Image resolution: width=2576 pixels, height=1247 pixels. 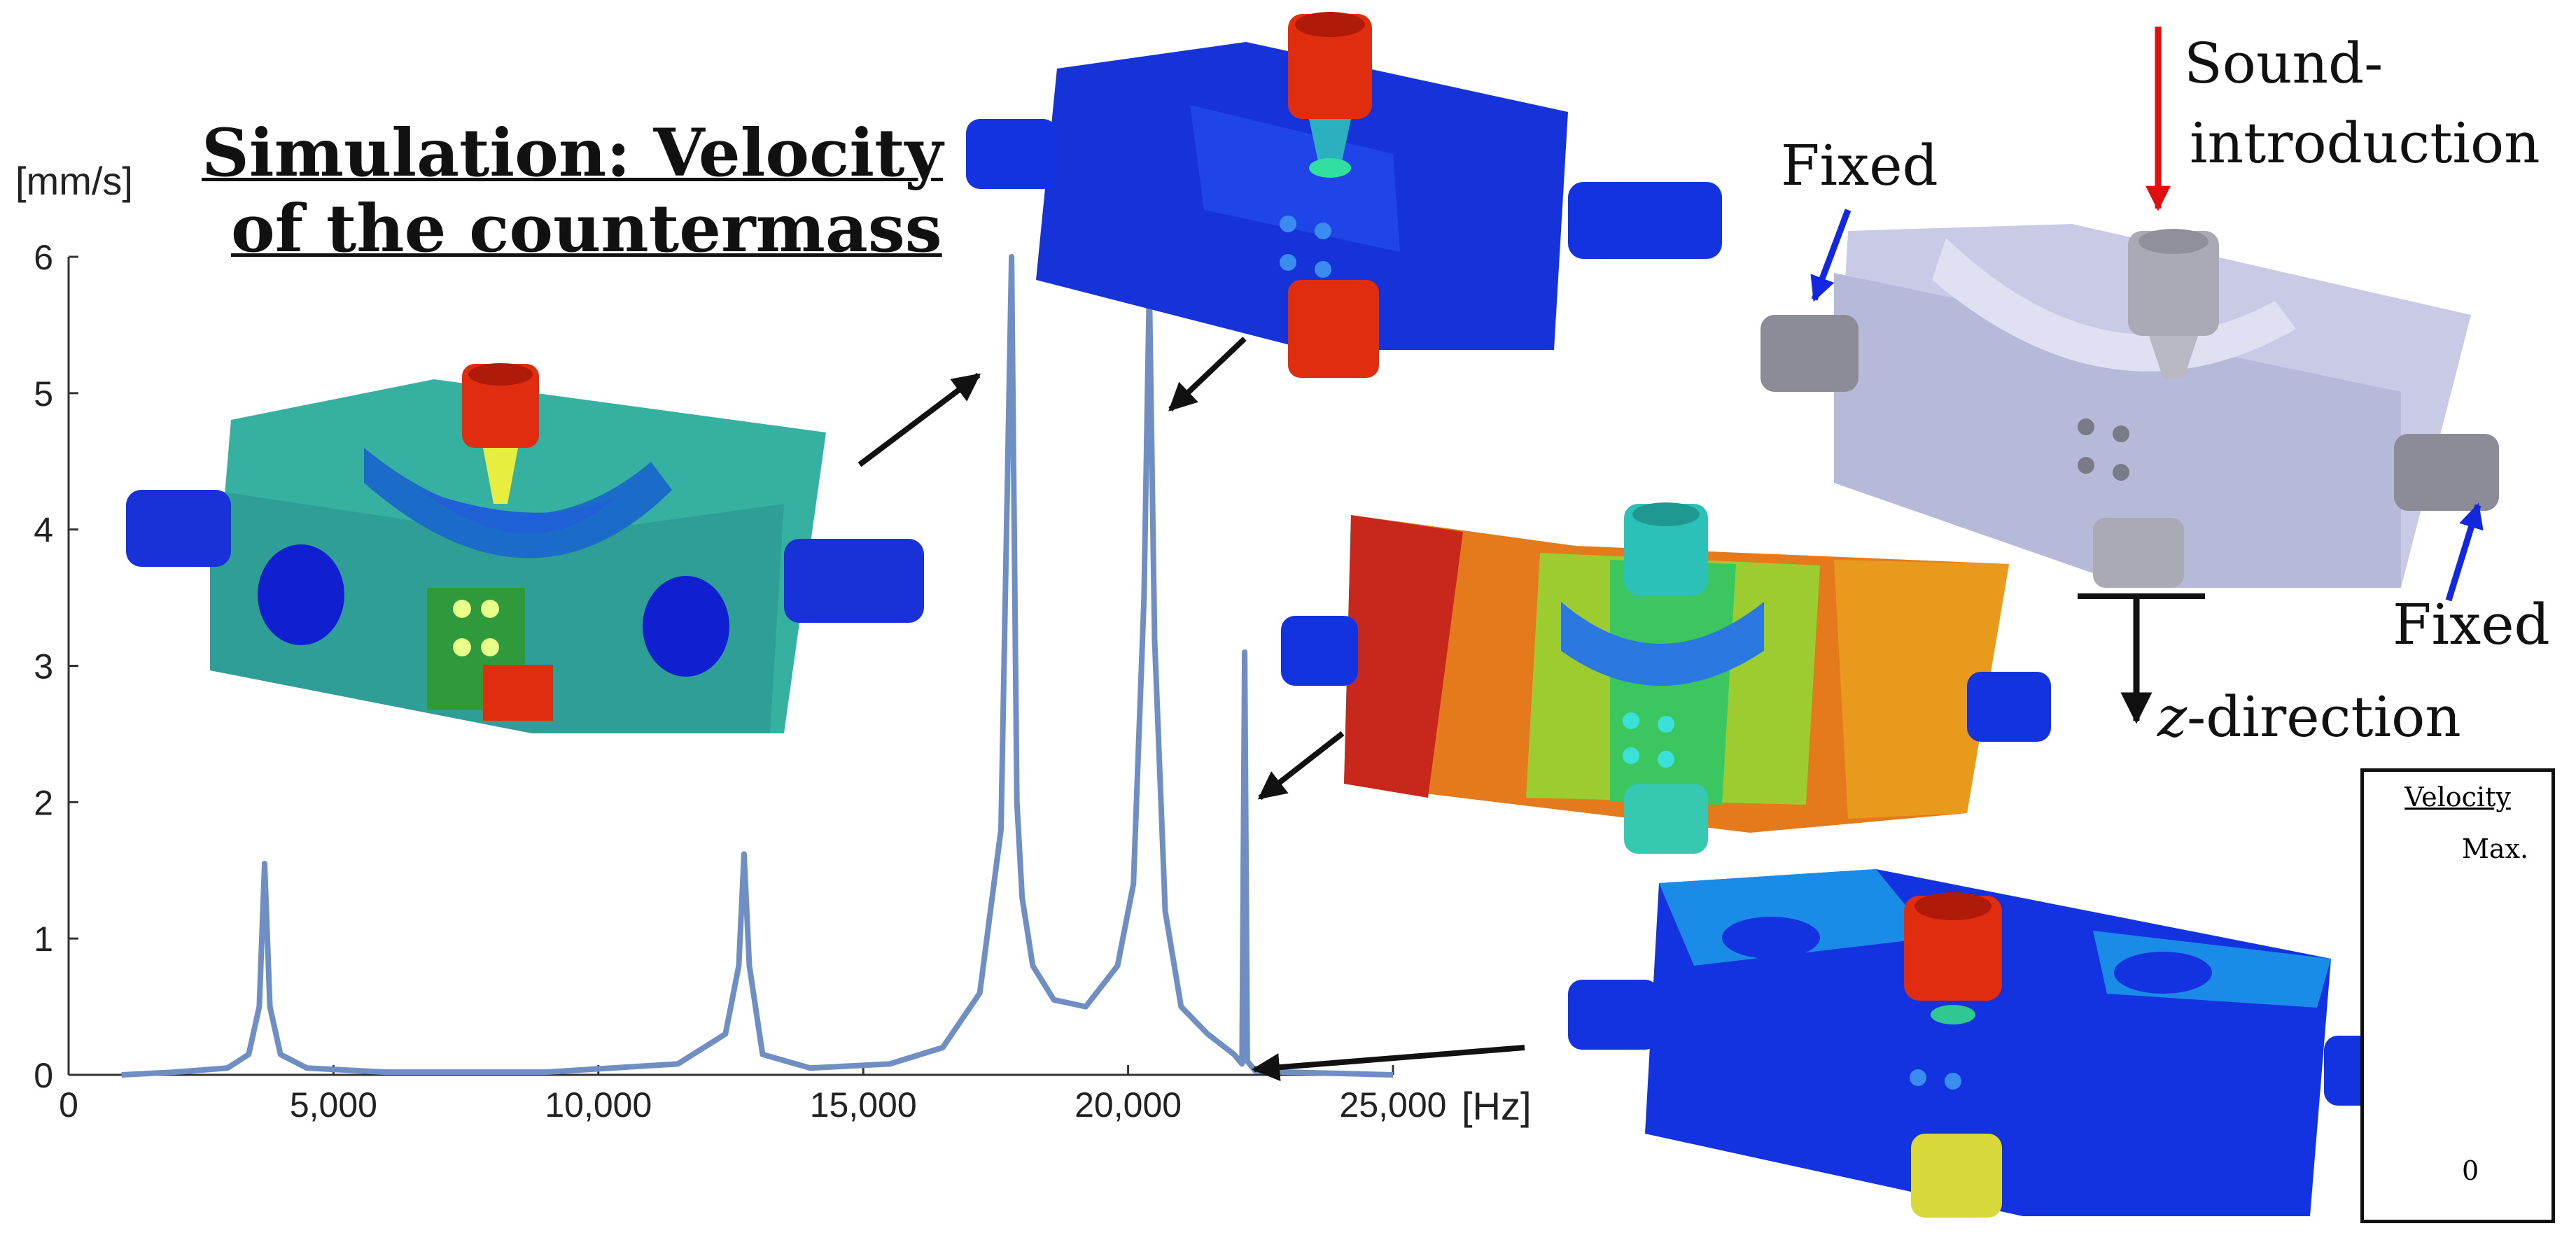 What do you see at coordinates (525, 548) in the screenshot?
I see `fem-model-mode1` at bounding box center [525, 548].